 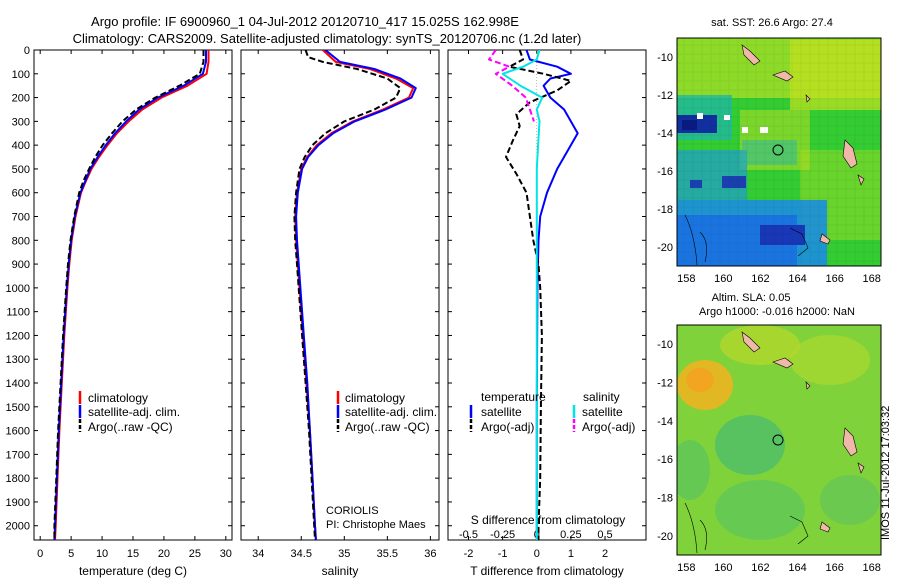 What do you see at coordinates (797, 279) in the screenshot?
I see `map-x-tick-label: 164` at bounding box center [797, 279].